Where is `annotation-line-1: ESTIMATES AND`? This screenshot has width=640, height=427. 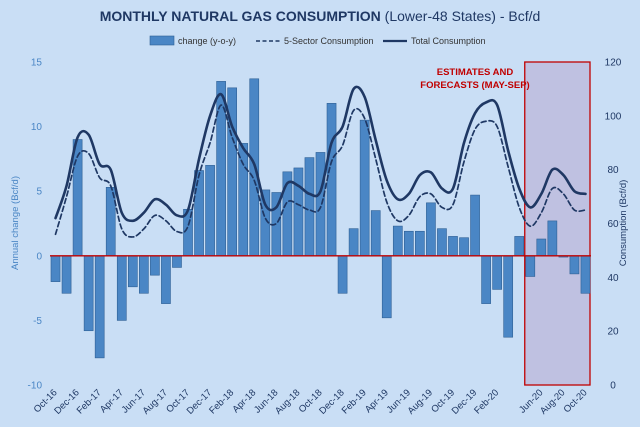
annotation-line-1: ESTIMATES AND is located at coordinates (475, 72).